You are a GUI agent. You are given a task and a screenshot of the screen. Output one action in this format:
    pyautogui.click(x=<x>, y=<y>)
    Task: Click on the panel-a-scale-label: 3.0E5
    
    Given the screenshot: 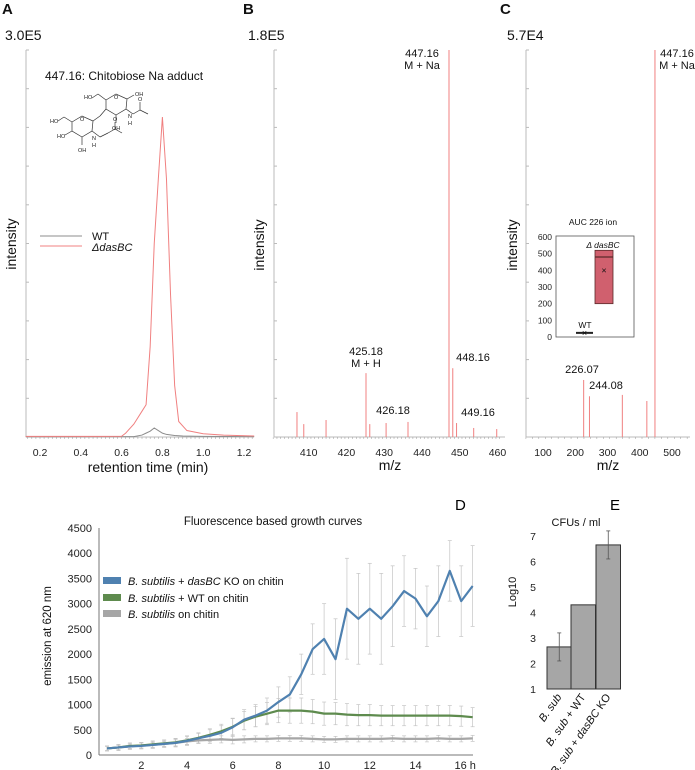 What is the action you would take?
    pyautogui.click(x=23, y=35)
    